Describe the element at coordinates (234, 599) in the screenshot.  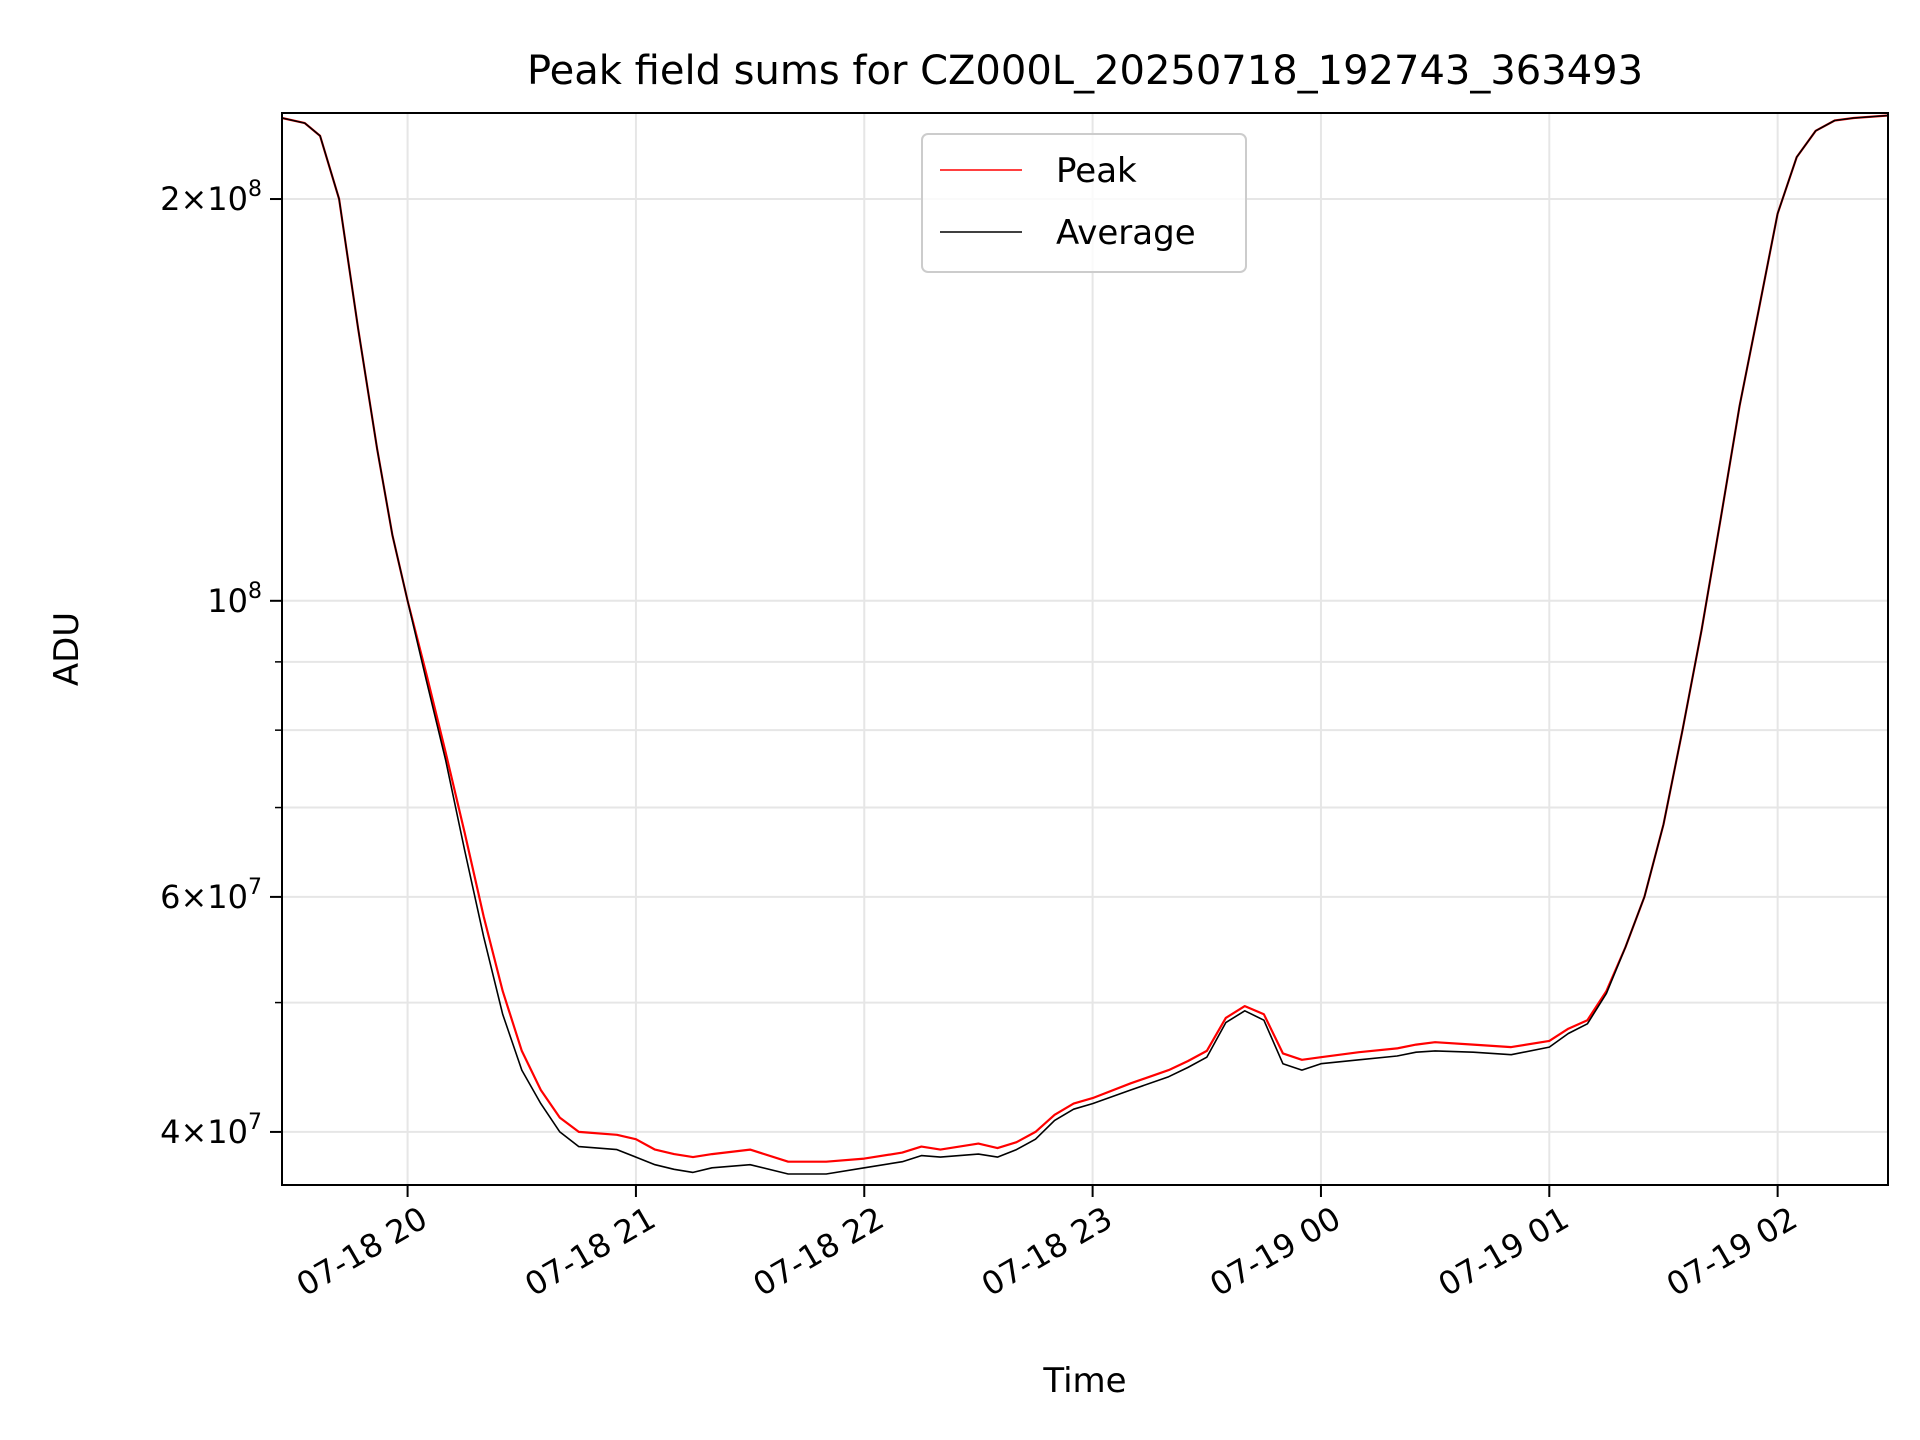
I see `y-tick-label: 108` at that location.